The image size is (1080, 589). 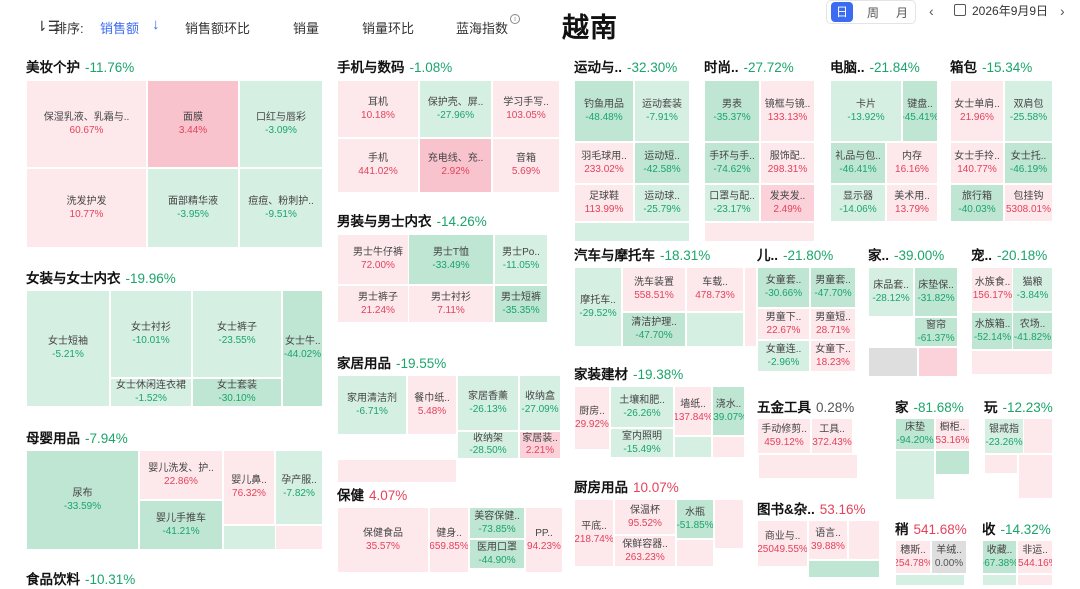 I want to click on subcategory-tile: 银戒指 -23.26%, so click(x=1004, y=436).